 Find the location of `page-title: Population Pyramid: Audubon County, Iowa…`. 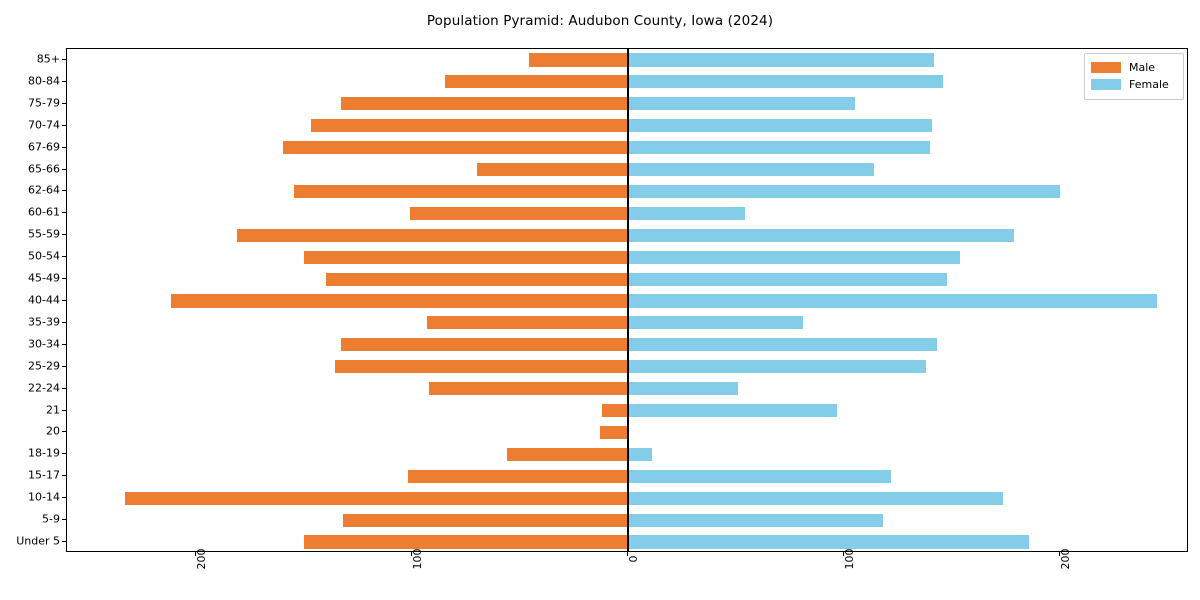

page-title: Population Pyramid: Audubon County, Iowa… is located at coordinates (600, 21).